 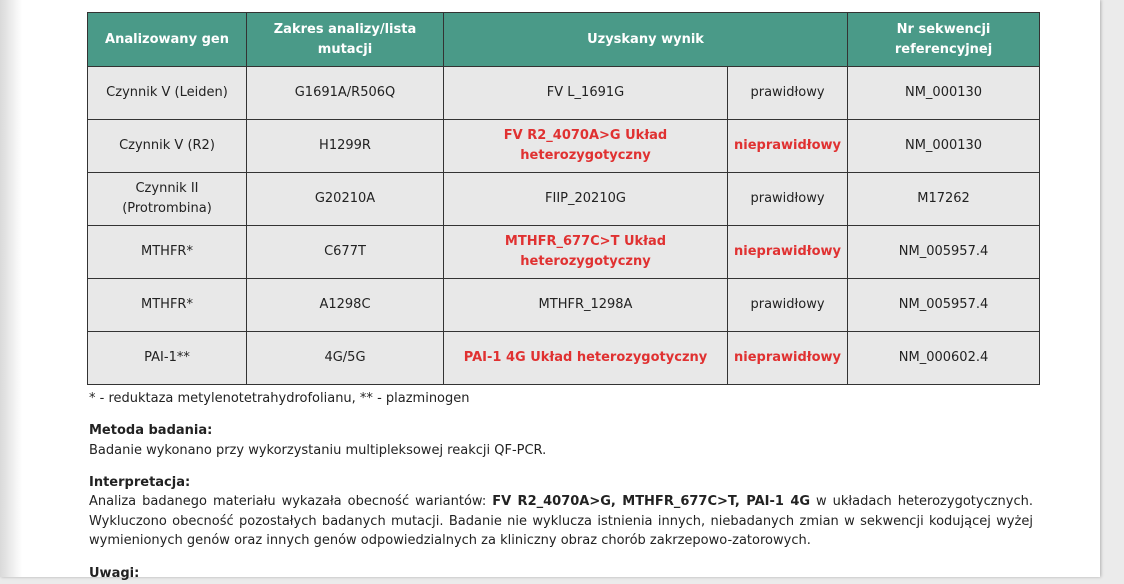 What do you see at coordinates (140, 482) in the screenshot?
I see `section-title: Interpretacja:` at bounding box center [140, 482].